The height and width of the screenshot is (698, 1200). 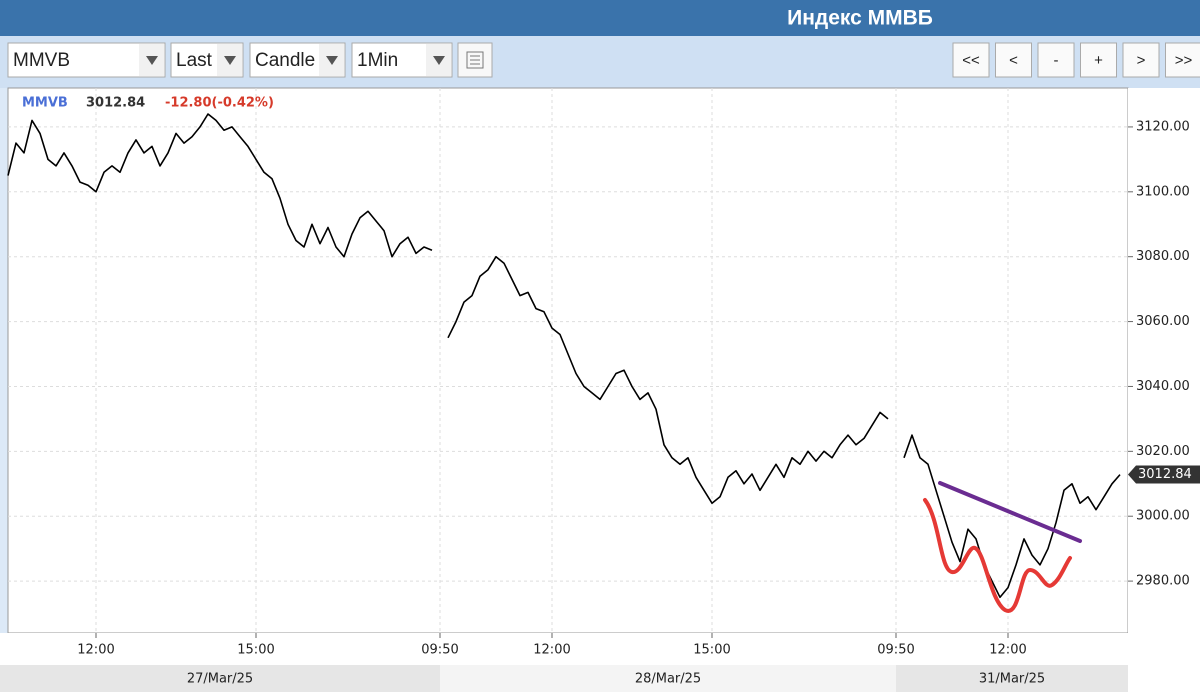 I want to click on dropdown-value: 1Min, so click(x=377, y=60).